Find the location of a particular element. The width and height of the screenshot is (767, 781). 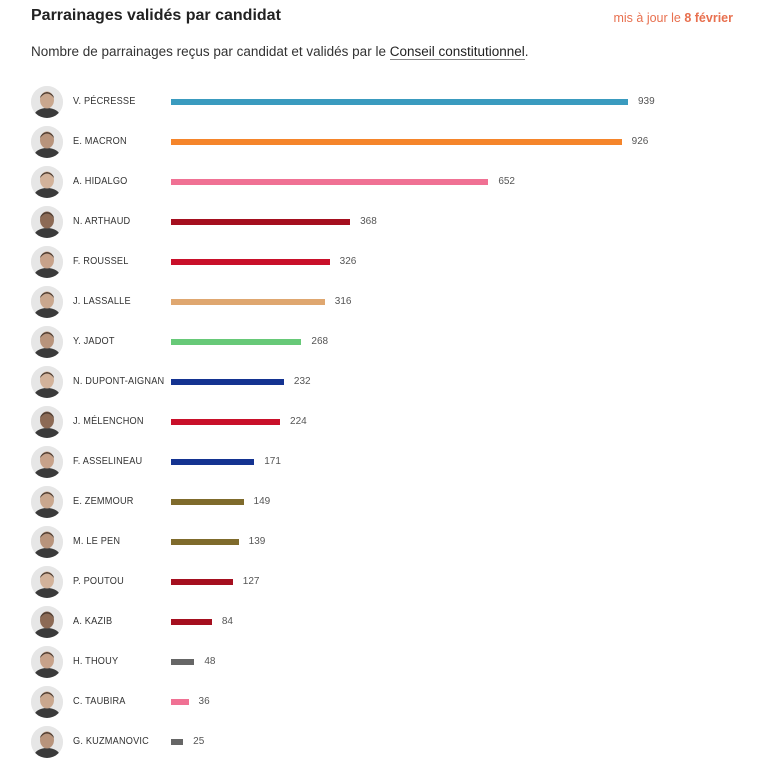

value-label: 149 is located at coordinates (262, 501).